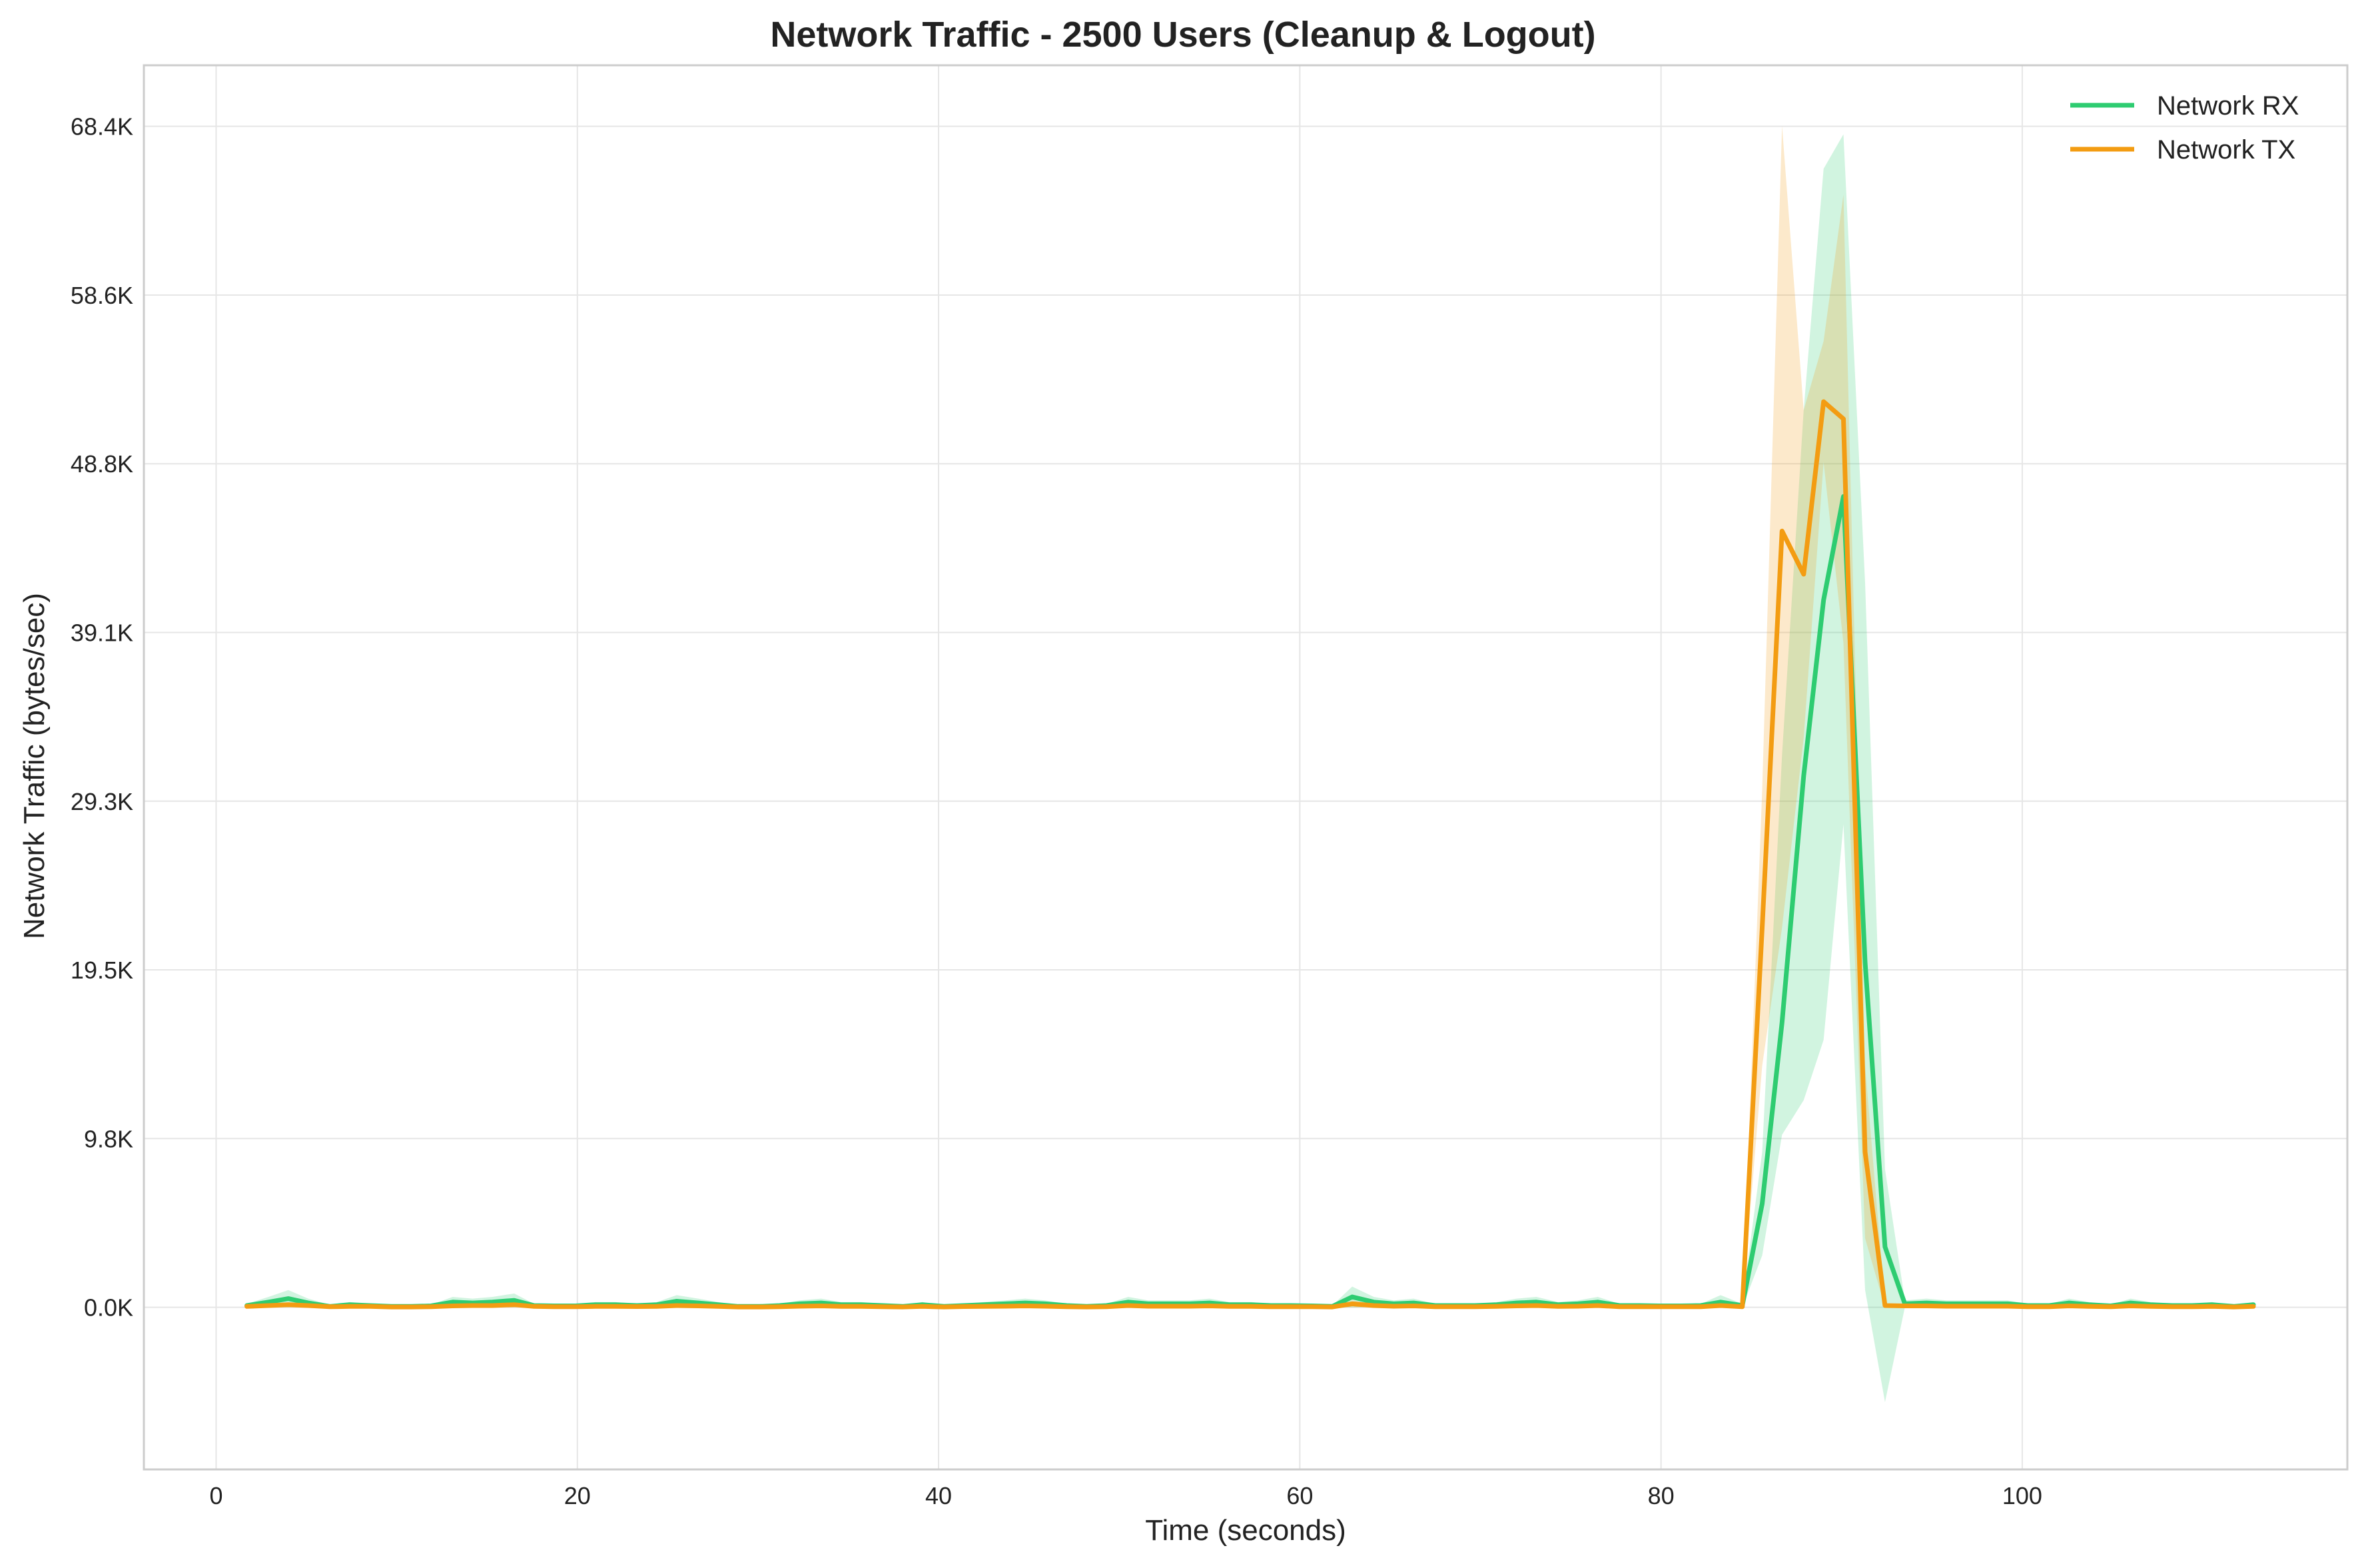 This screenshot has width=2366, height=1568. Describe the element at coordinates (102, 127) in the screenshot. I see `y-tick-label: 68.4K` at that location.